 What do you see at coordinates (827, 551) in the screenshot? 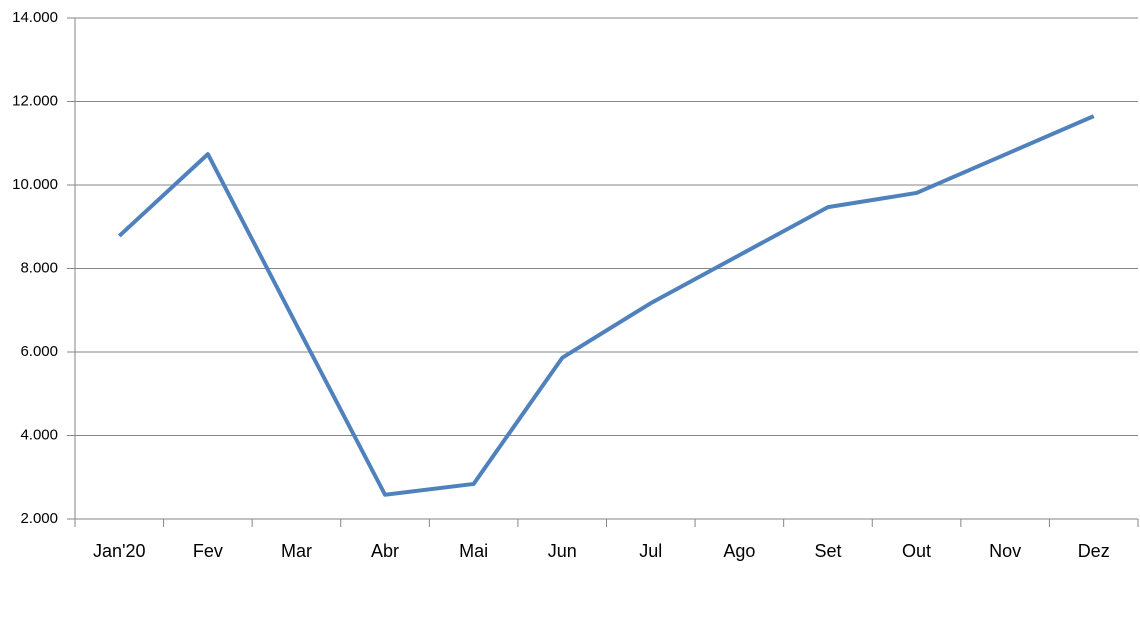
I see `x-tick-label: Set` at bounding box center [827, 551].